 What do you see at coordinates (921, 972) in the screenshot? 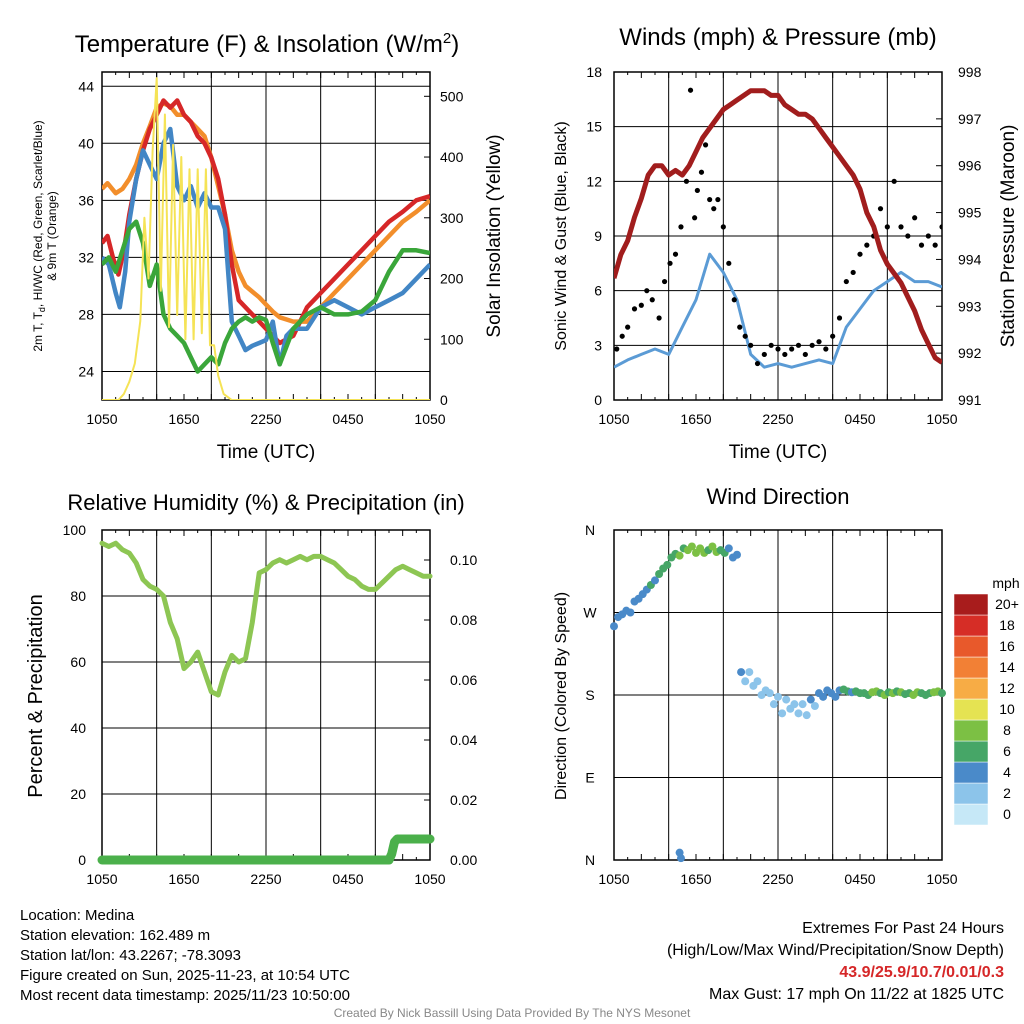
I see `extremes-values: 43.9/25.9/10.7/0.01/0.3` at bounding box center [921, 972].